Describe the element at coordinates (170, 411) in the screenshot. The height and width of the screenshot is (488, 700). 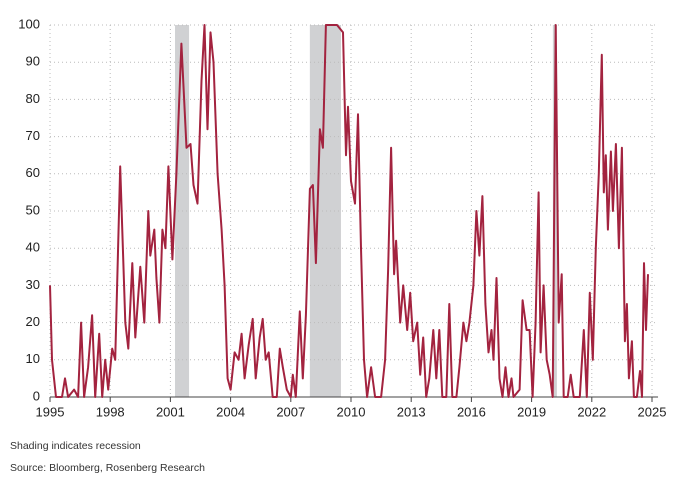
I see `x-tick-label: 2001` at that location.